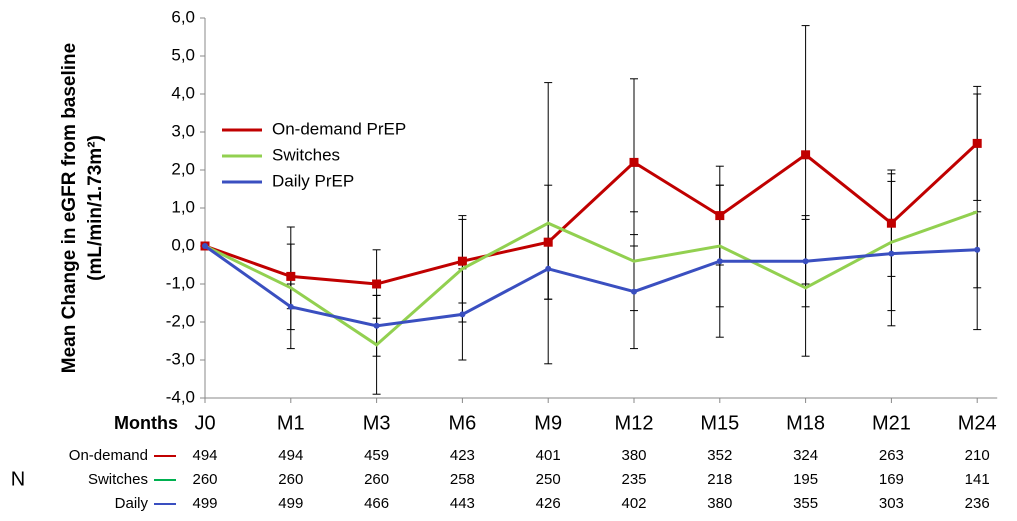 The image size is (1017, 521). What do you see at coordinates (118, 479) in the screenshot?
I see `n-row-name: Switches` at bounding box center [118, 479].